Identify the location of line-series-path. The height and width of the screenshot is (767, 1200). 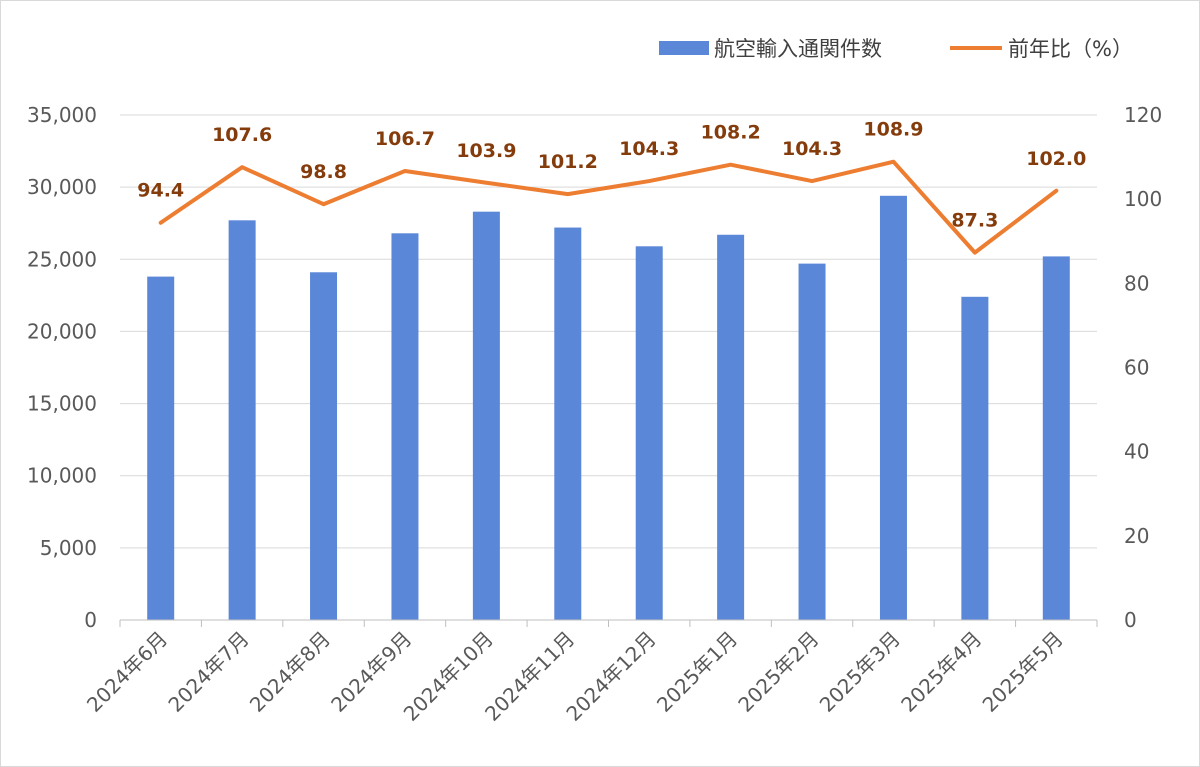
(608, 207).